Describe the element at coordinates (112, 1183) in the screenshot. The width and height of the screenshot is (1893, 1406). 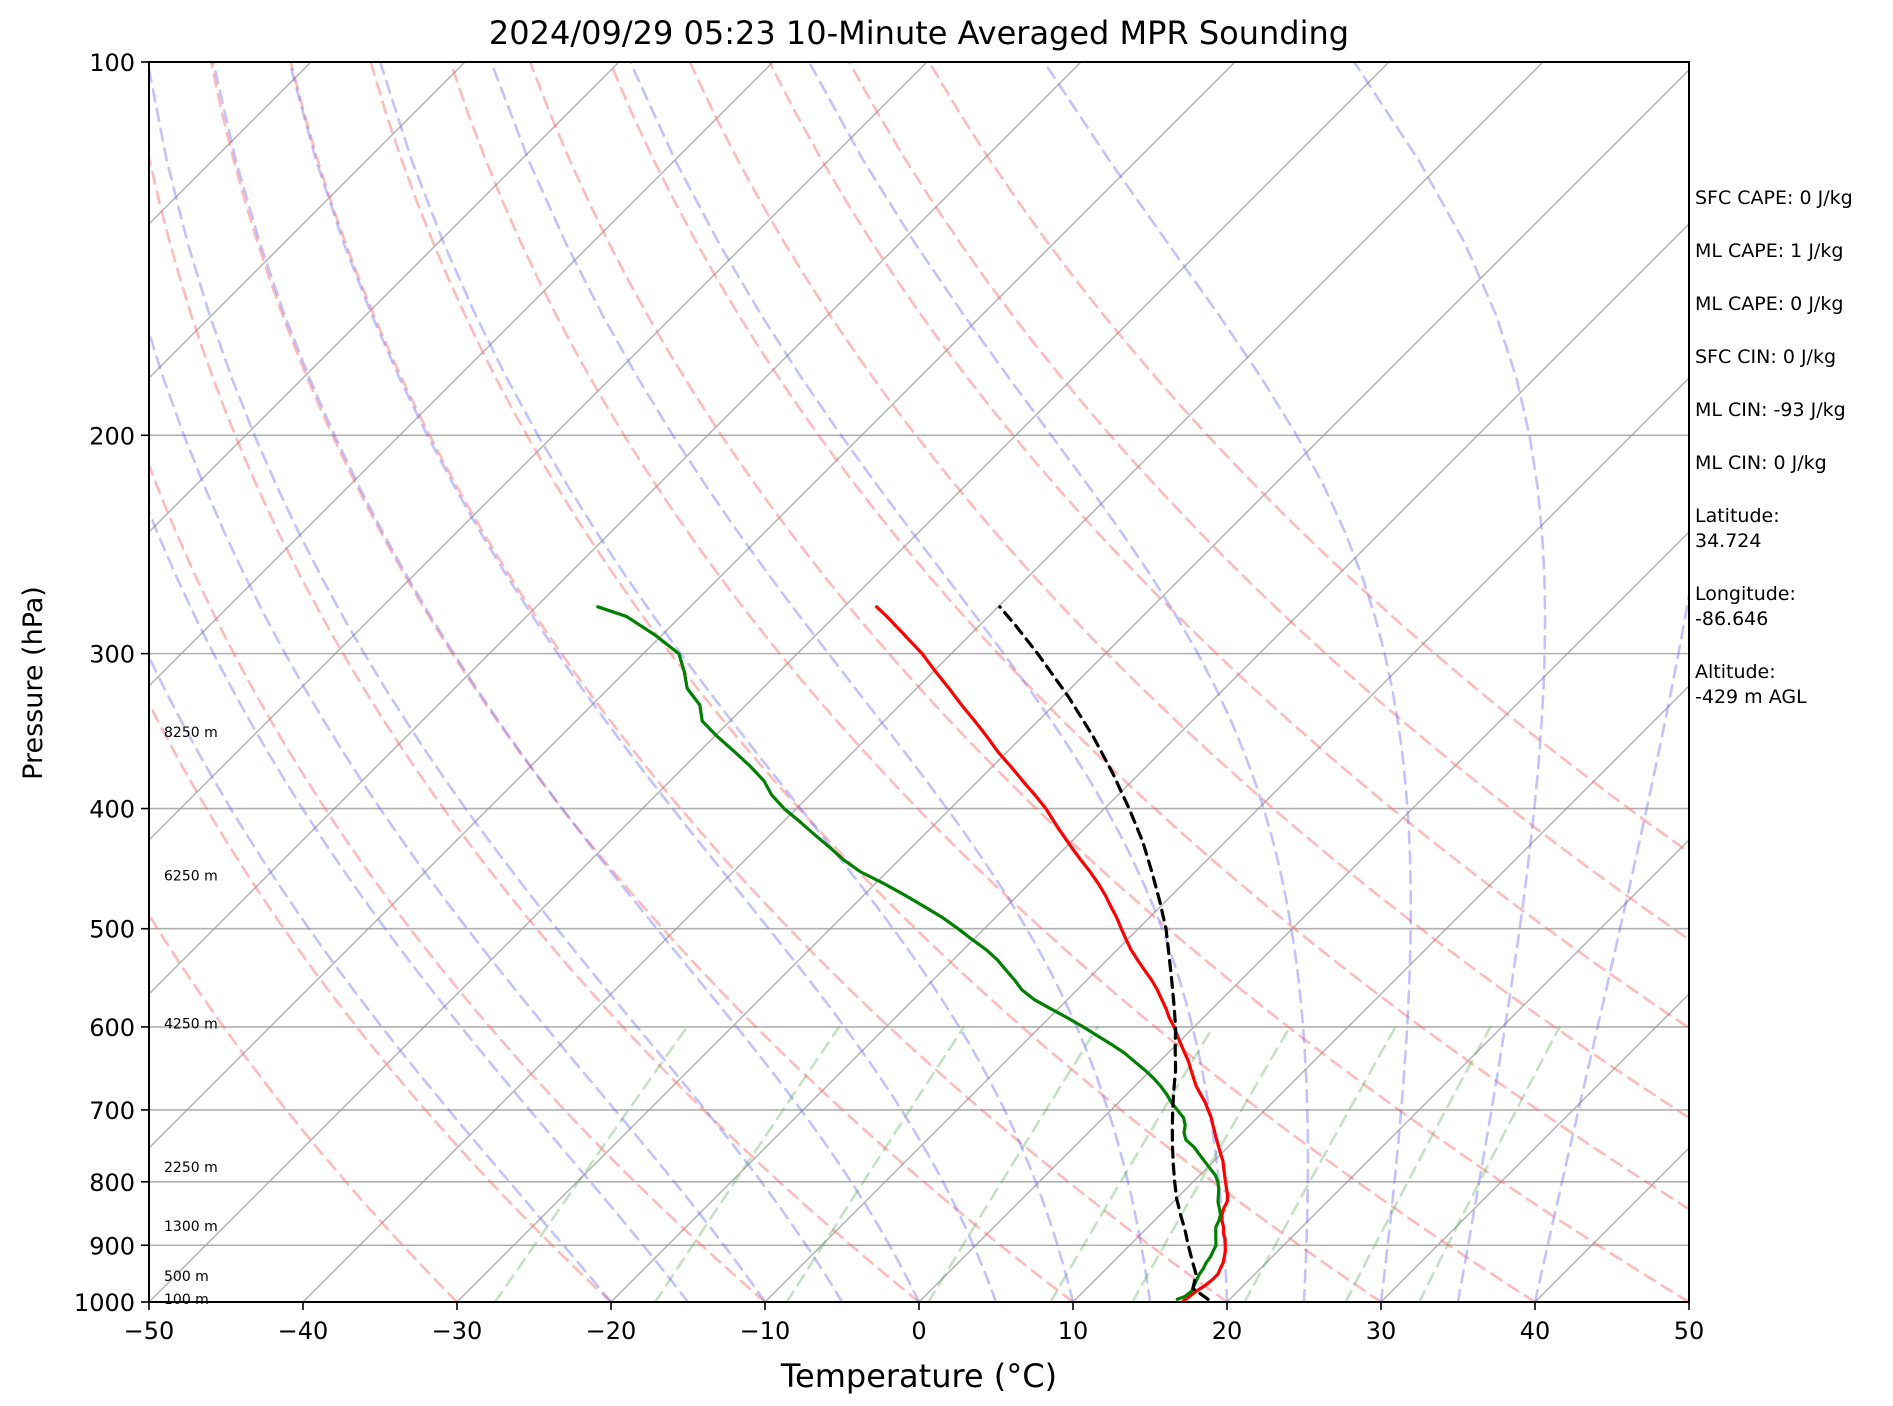
I see `y-tick-label: 800` at that location.